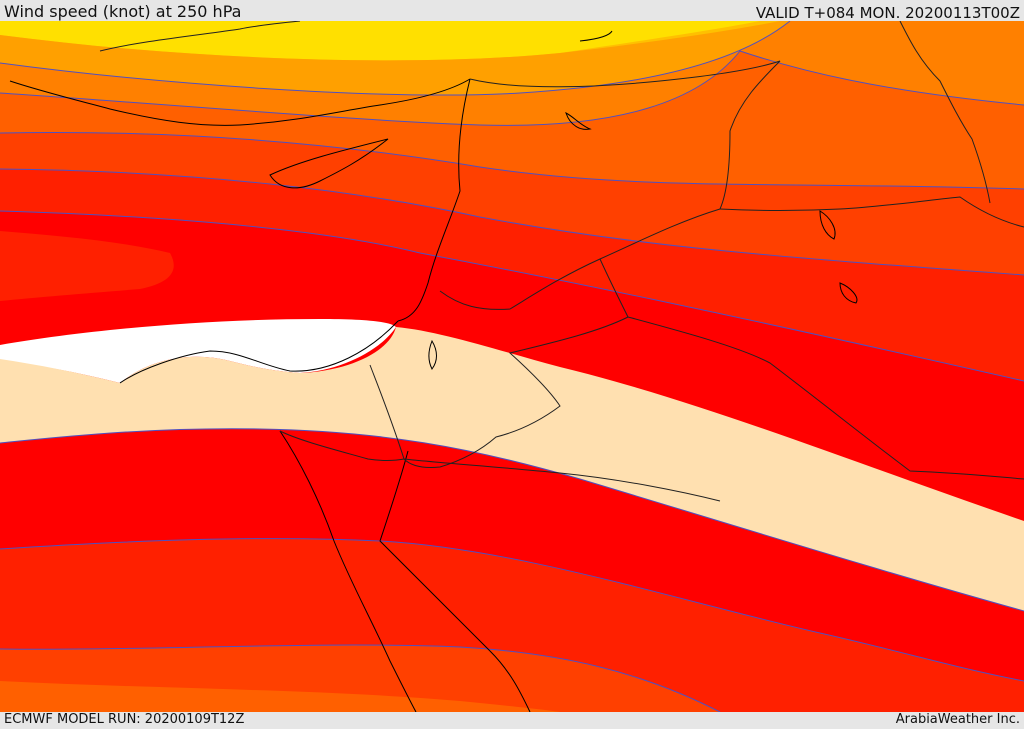  Describe the element at coordinates (827, 225) in the screenshot. I see `persian-gulf-island` at that location.